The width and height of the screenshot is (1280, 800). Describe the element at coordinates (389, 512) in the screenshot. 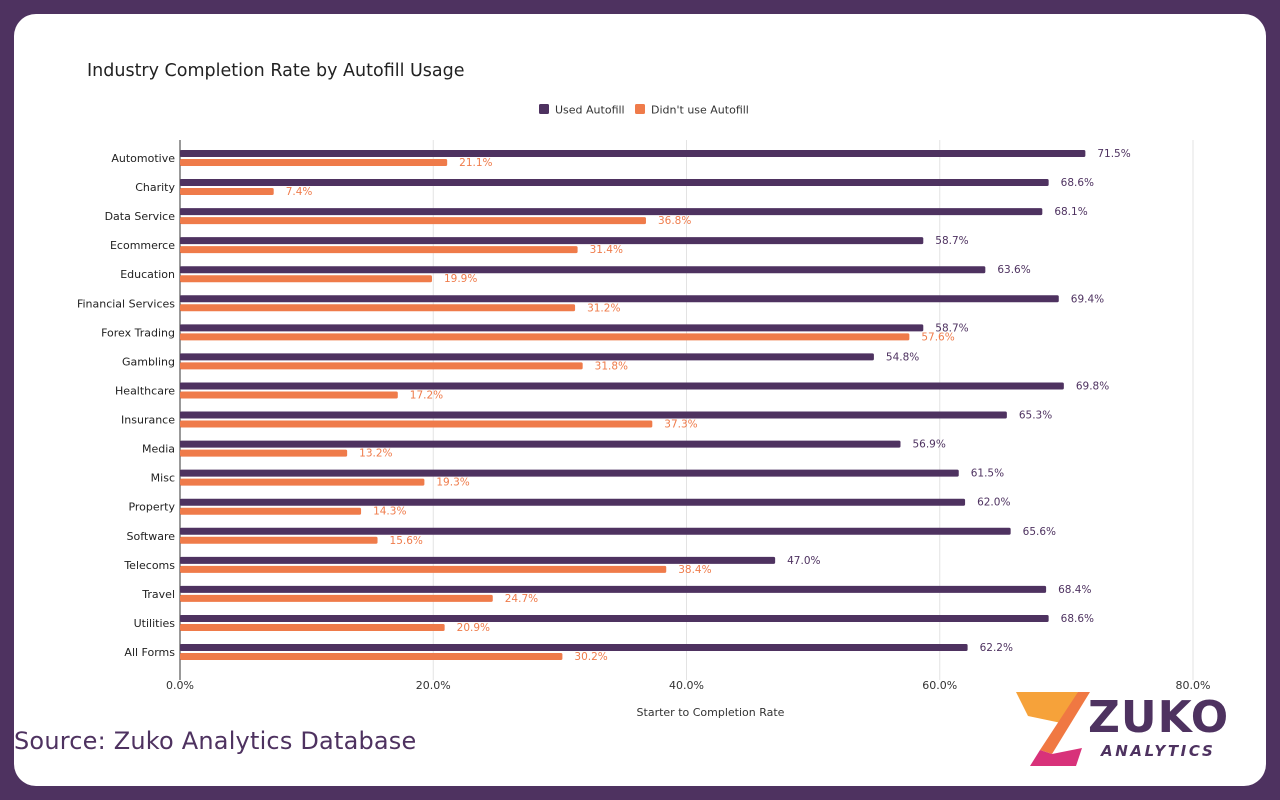

I see `data-label-unused: 14.3%` at that location.